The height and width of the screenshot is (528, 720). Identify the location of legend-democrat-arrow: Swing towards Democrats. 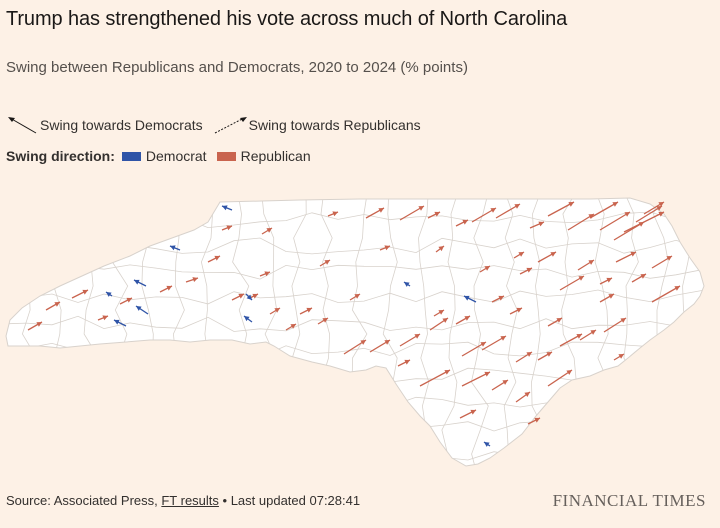
(104, 125).